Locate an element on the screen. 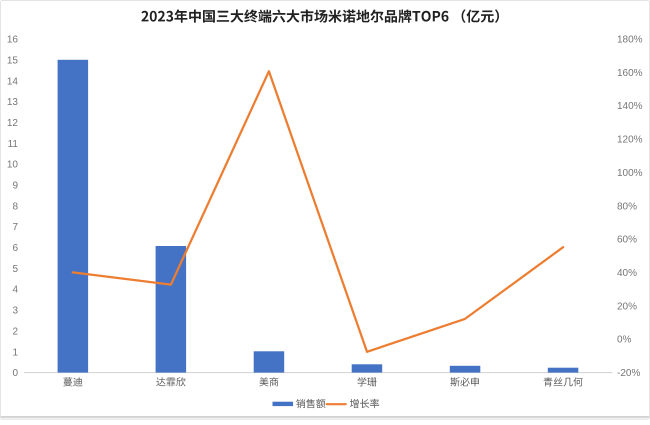  svg-text: 140% is located at coordinates (630, 106).